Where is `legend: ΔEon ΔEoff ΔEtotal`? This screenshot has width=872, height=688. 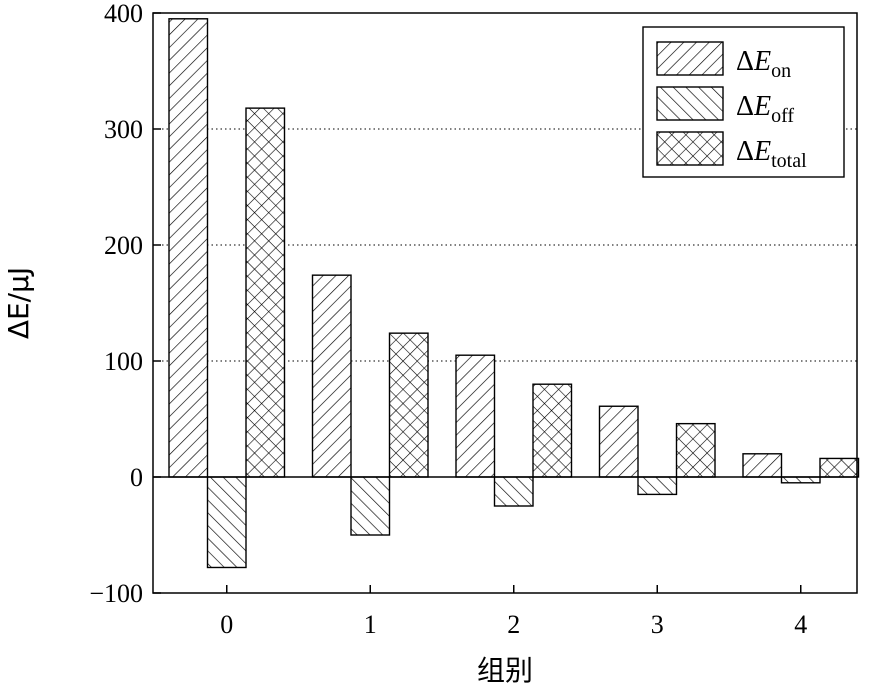
legend: ΔEon ΔEoff ΔEtotal is located at coordinates (743, 102).